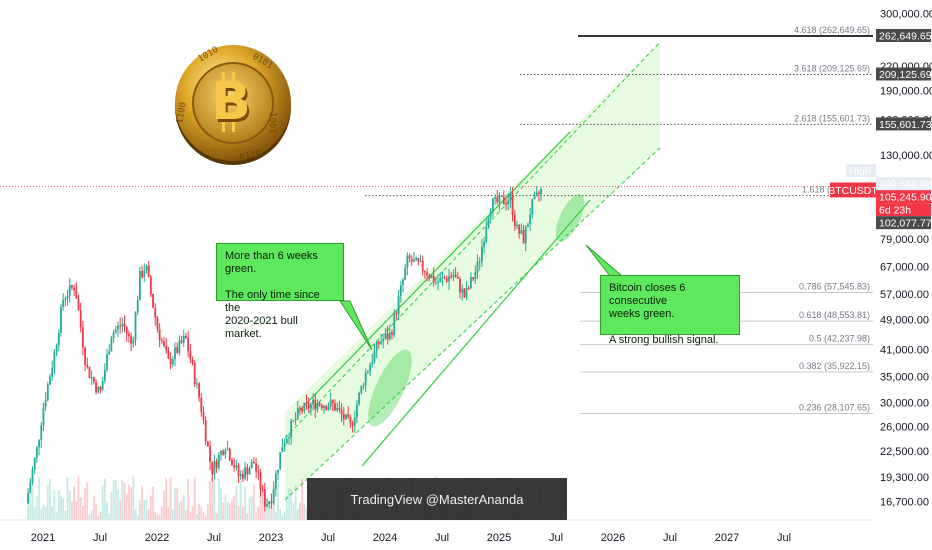 This screenshot has width=932, height=550. What do you see at coordinates (214, 538) in the screenshot?
I see `x-tick-label: Jul` at bounding box center [214, 538].